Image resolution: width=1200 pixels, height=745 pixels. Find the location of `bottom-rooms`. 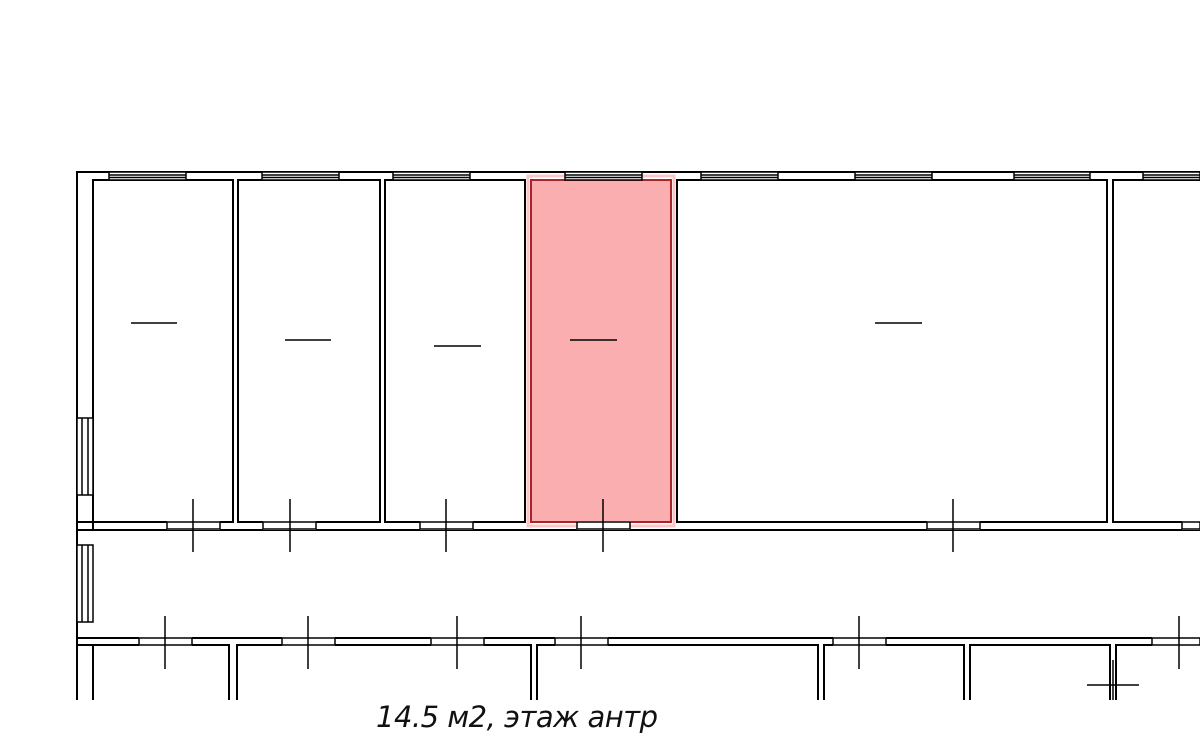

bottom-rooms is located at coordinates (646, 672).